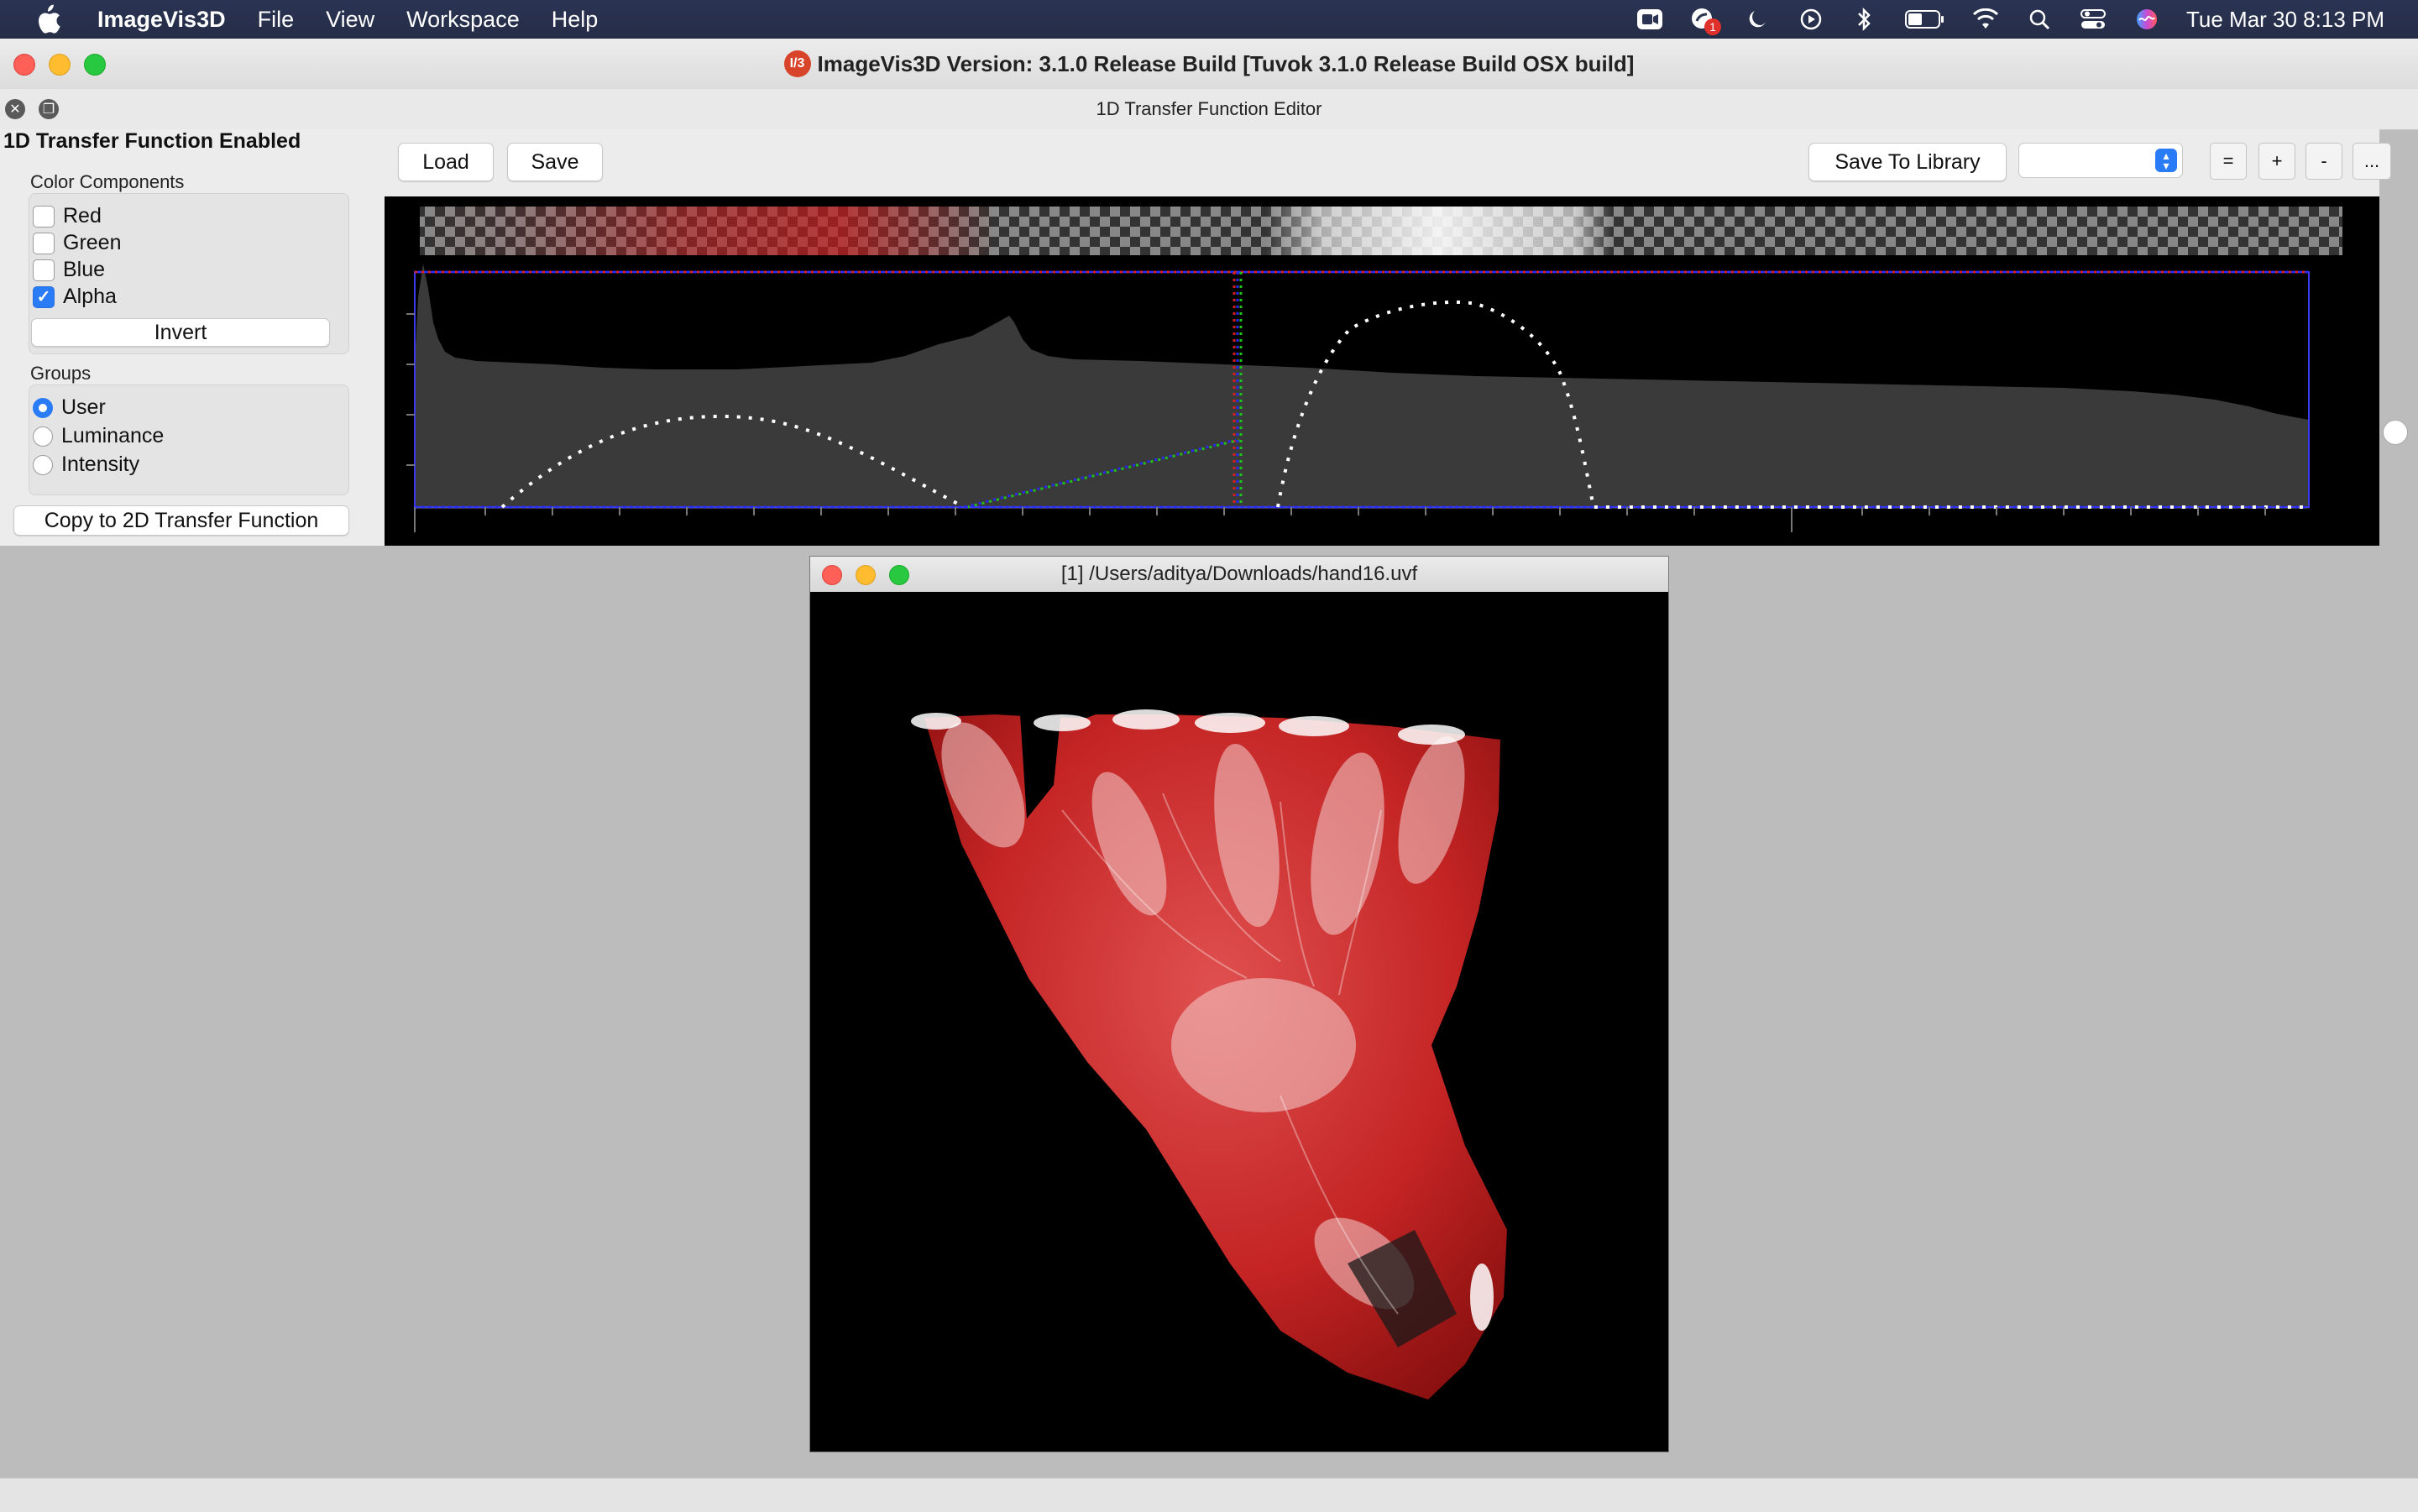  Describe the element at coordinates (181, 520) in the screenshot. I see `copy-to-2d-button: Copy to 2D Transfer Function` at that location.